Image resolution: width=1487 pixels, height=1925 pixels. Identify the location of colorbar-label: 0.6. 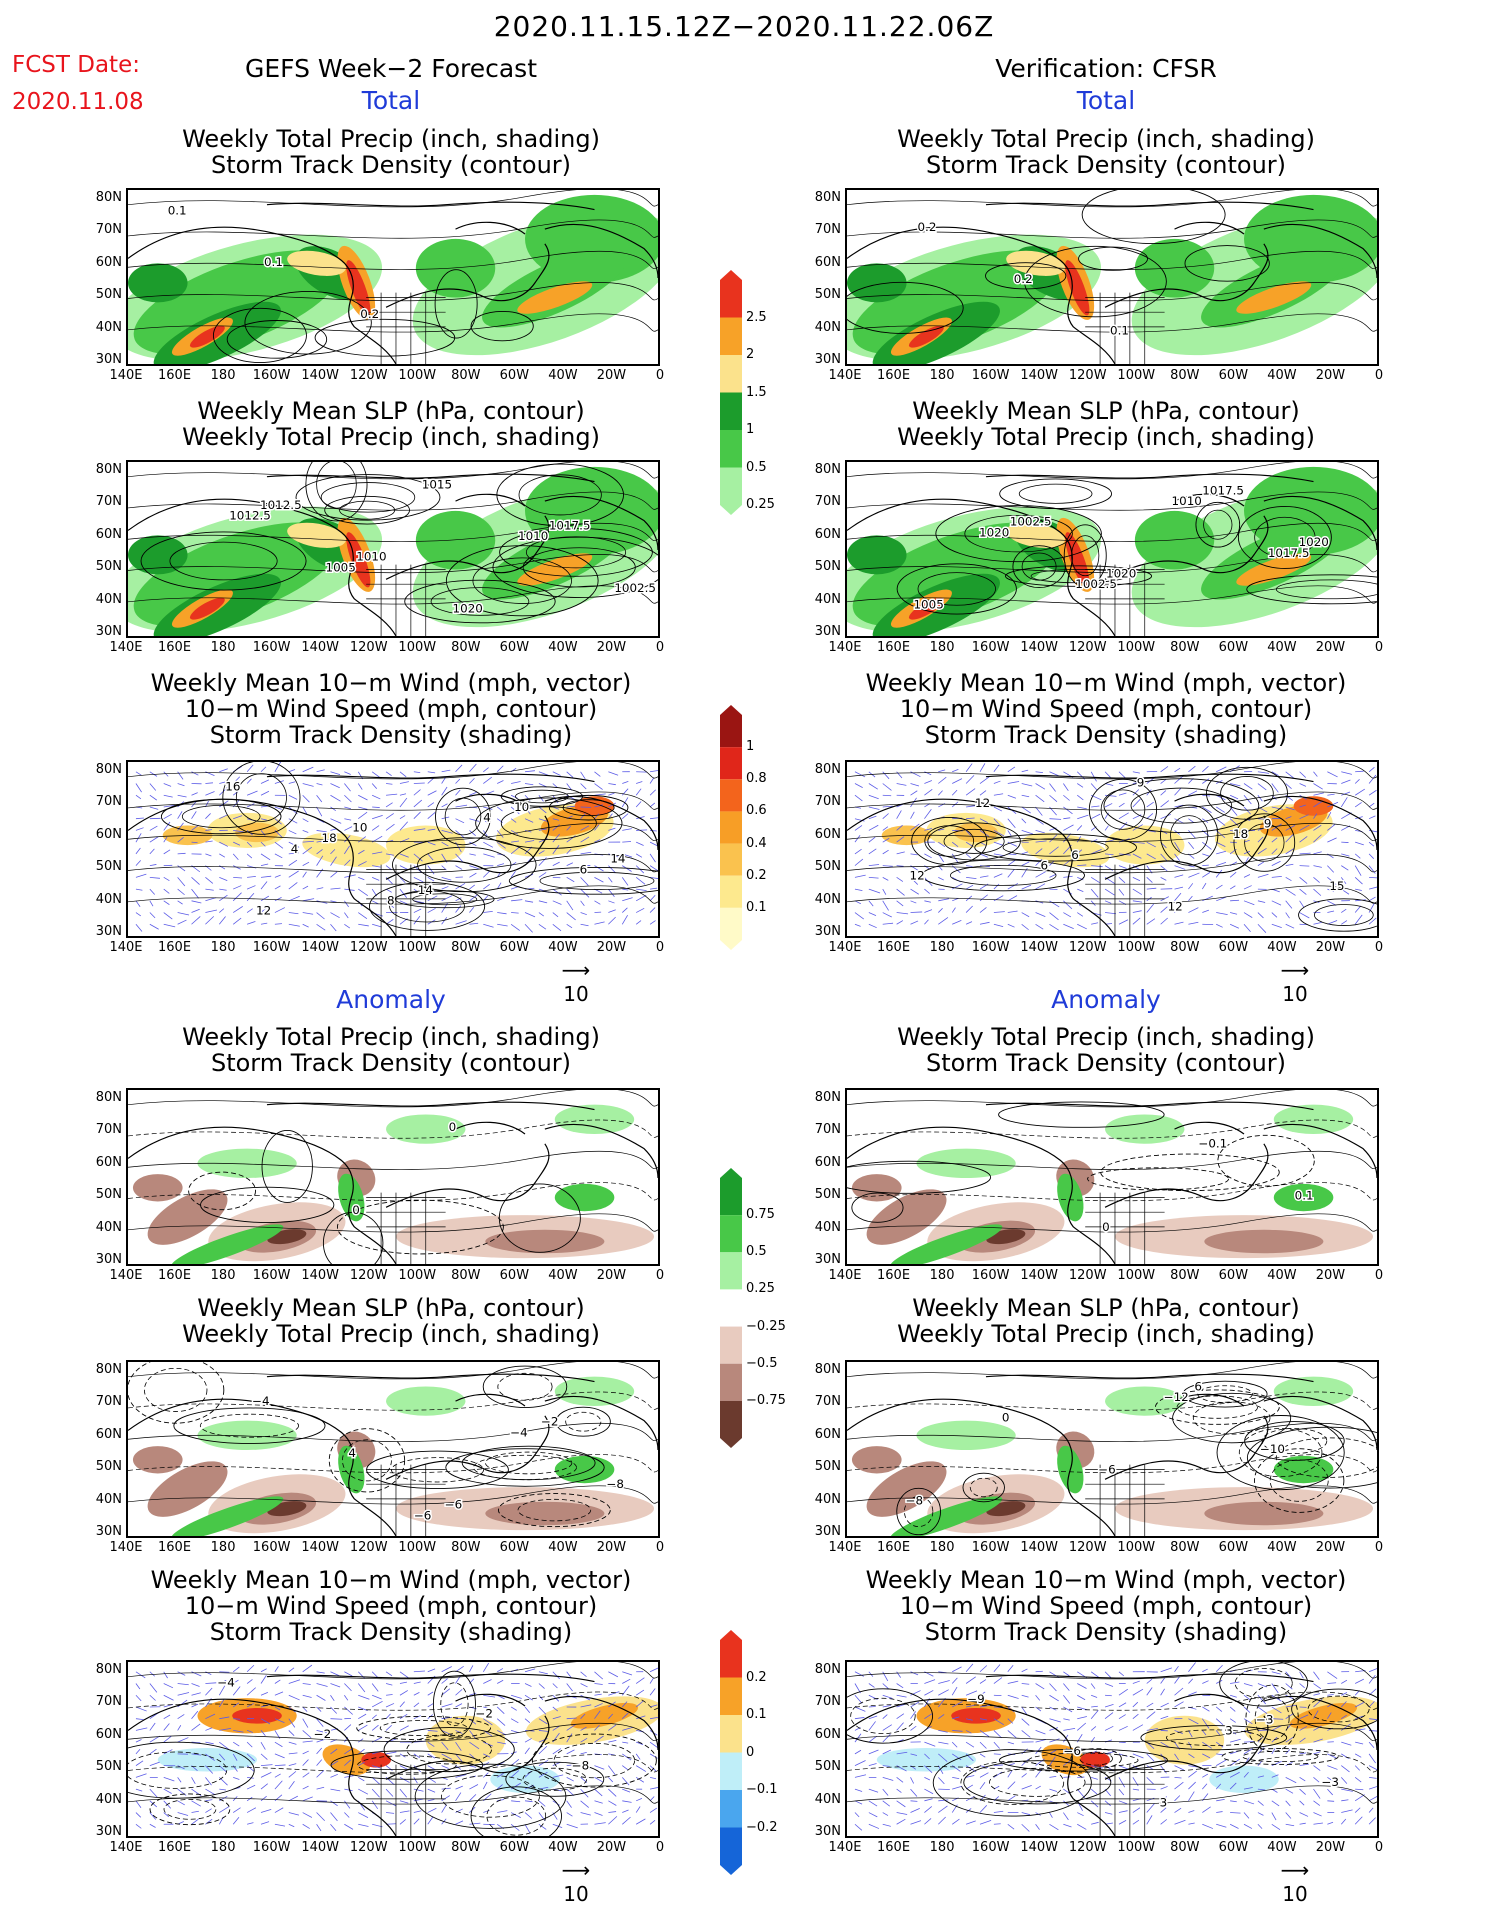
(756, 811).